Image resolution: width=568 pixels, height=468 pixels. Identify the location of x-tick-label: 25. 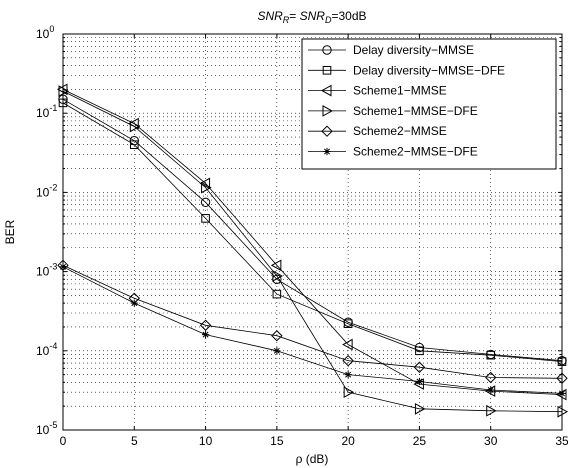
(420, 441).